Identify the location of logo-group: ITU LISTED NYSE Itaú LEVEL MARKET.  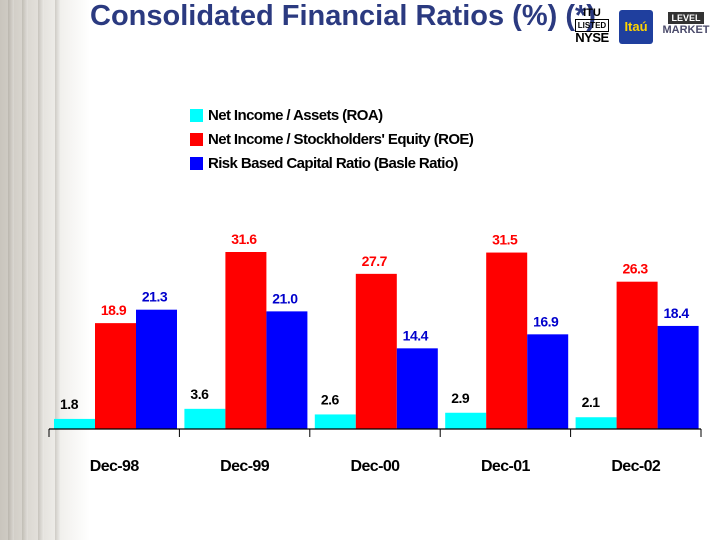
(642, 28).